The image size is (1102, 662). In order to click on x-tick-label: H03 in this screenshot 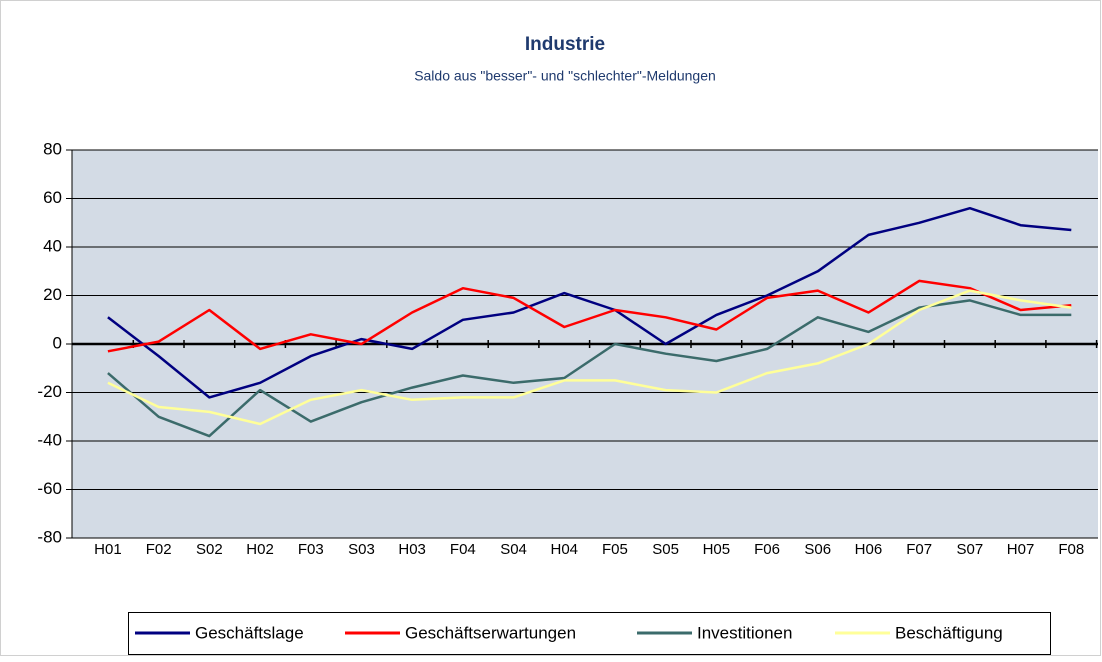, I will do `click(412, 549)`.